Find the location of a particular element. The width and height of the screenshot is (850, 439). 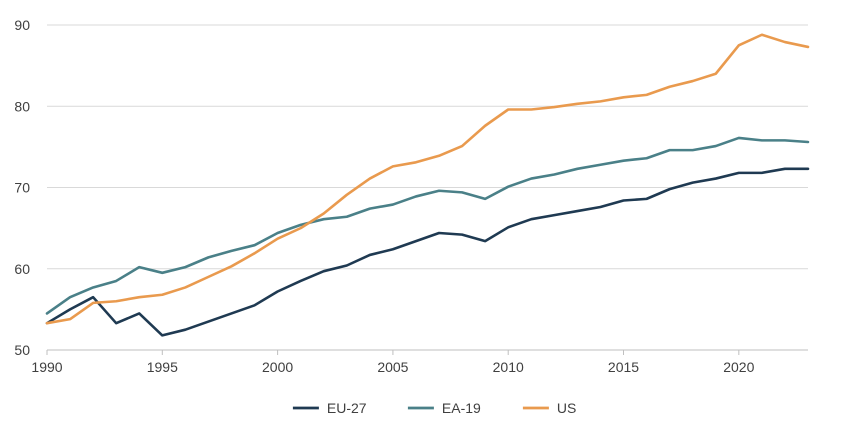

x-tick-label-2000: 2000 is located at coordinates (277, 367).